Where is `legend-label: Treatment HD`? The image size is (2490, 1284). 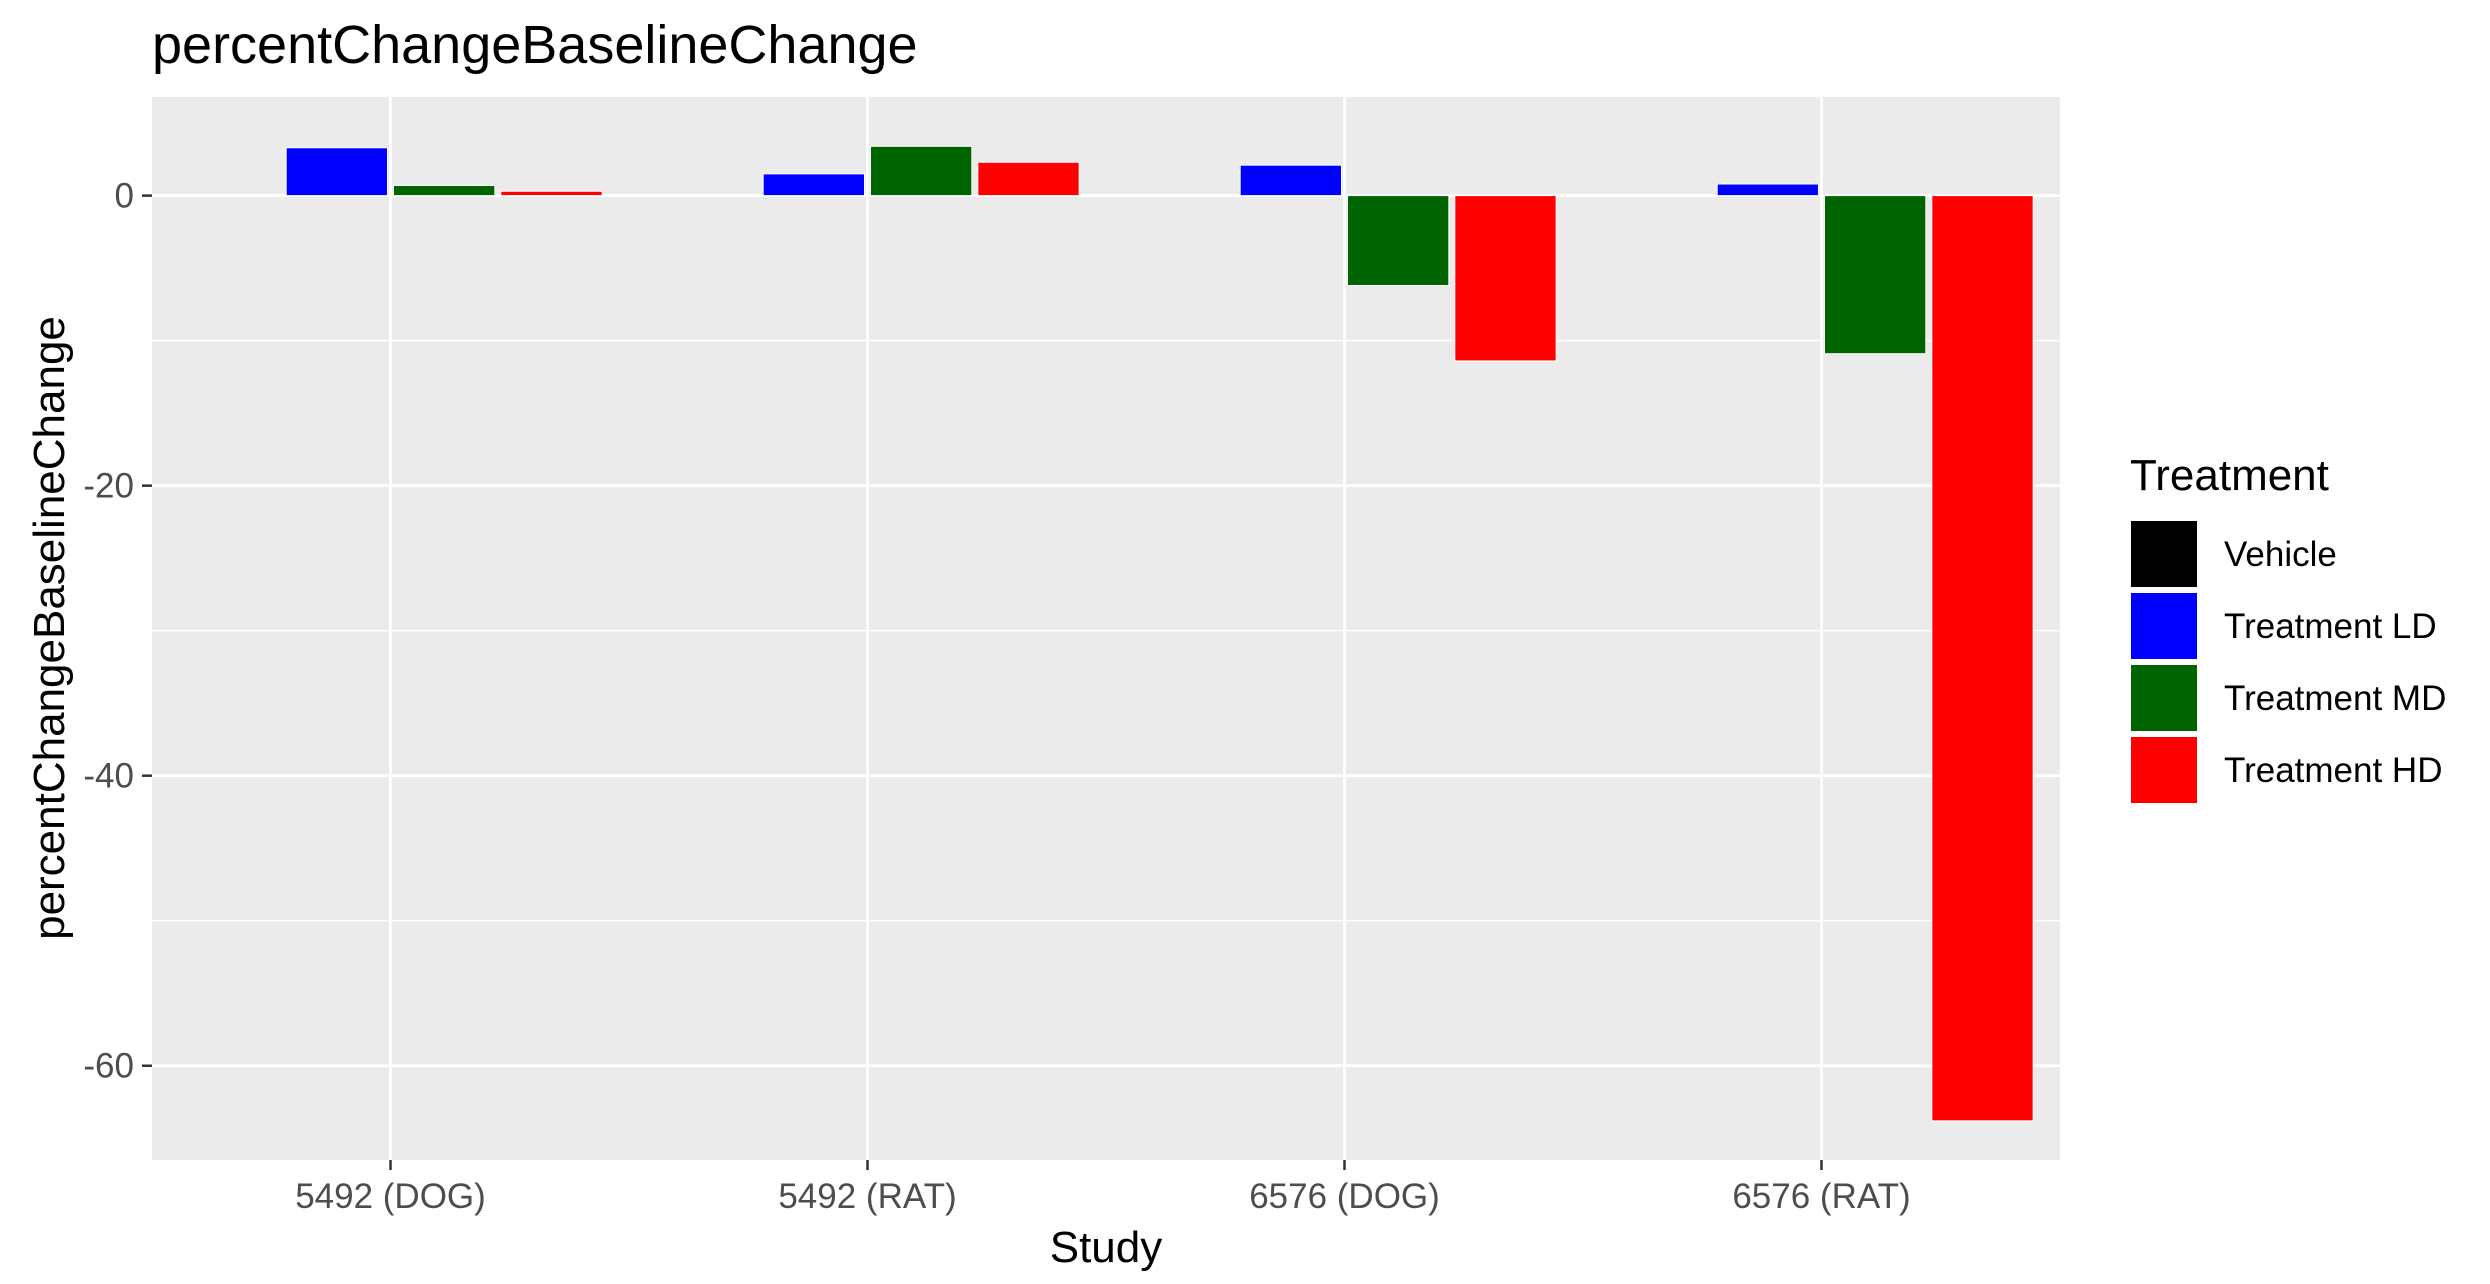 legend-label: Treatment HD is located at coordinates (2333, 770).